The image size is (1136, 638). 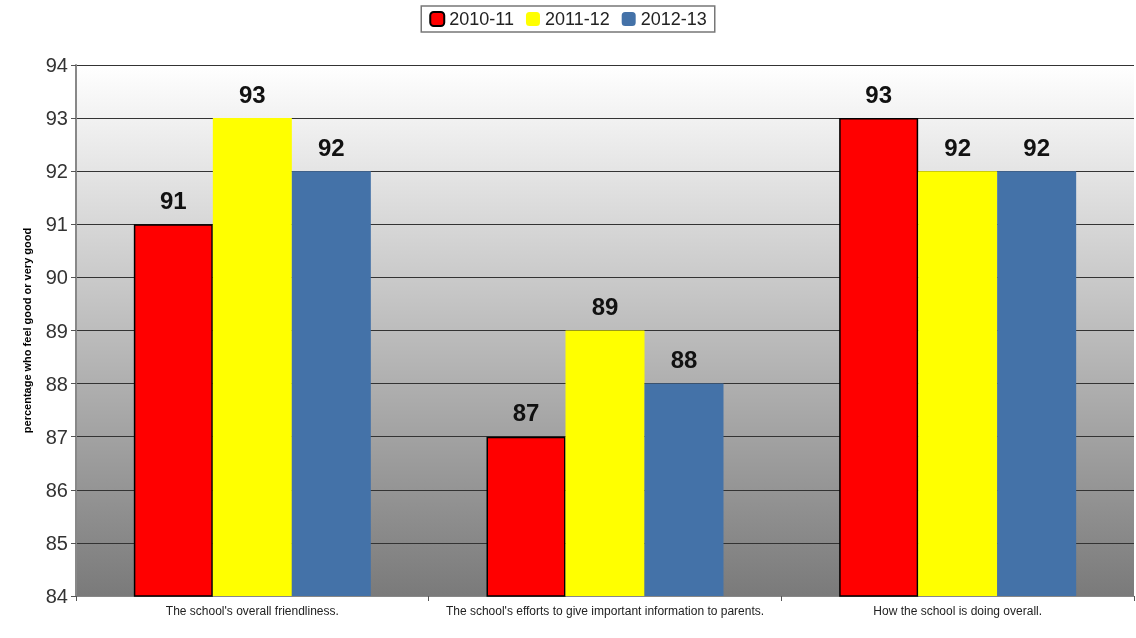 What do you see at coordinates (56, 277) in the screenshot?
I see `y-tick-label: 90` at bounding box center [56, 277].